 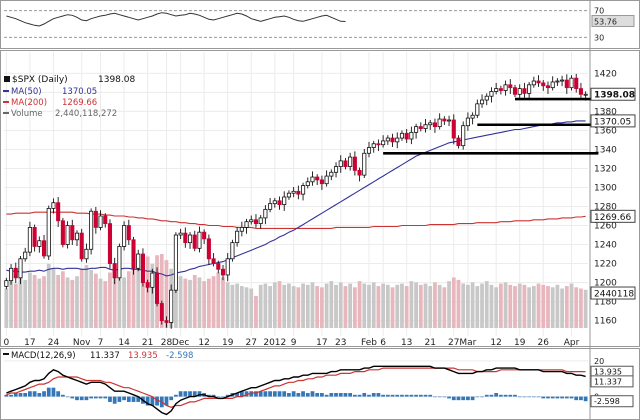 I want to click on date-tick-label: 24, so click(x=54, y=343).